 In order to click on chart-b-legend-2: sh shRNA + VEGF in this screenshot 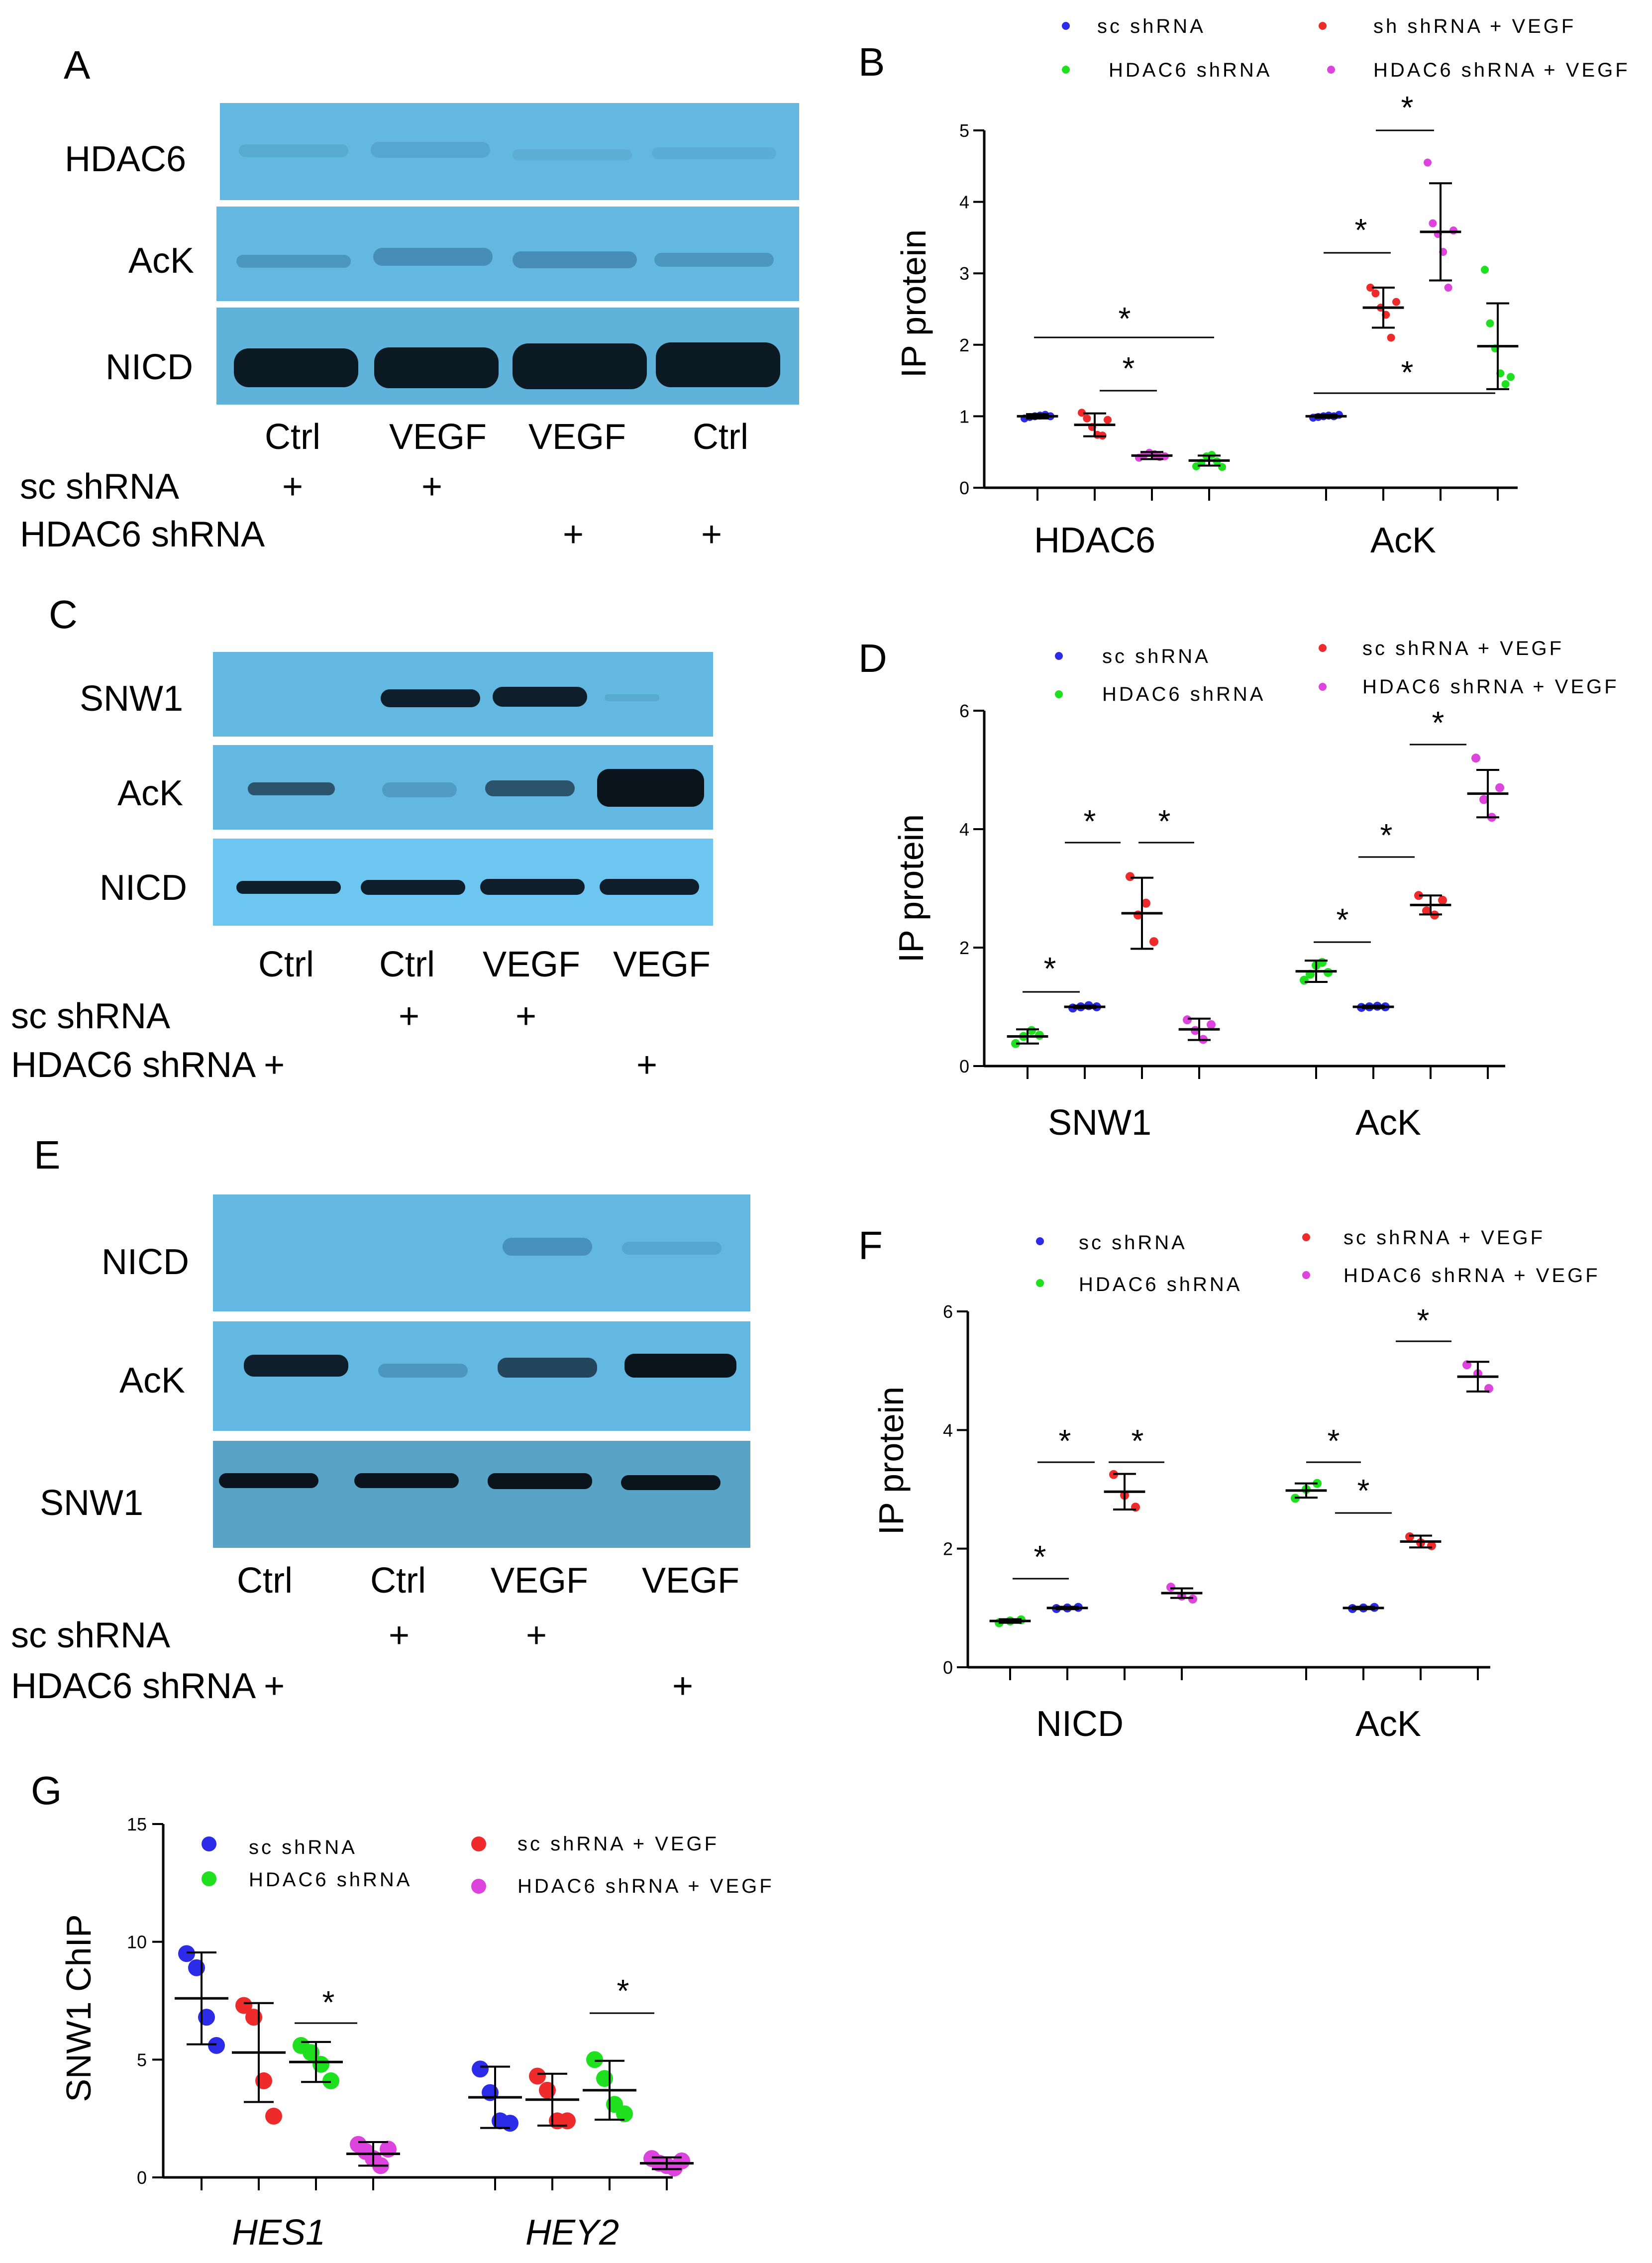, I will do `click(1474, 26)`.